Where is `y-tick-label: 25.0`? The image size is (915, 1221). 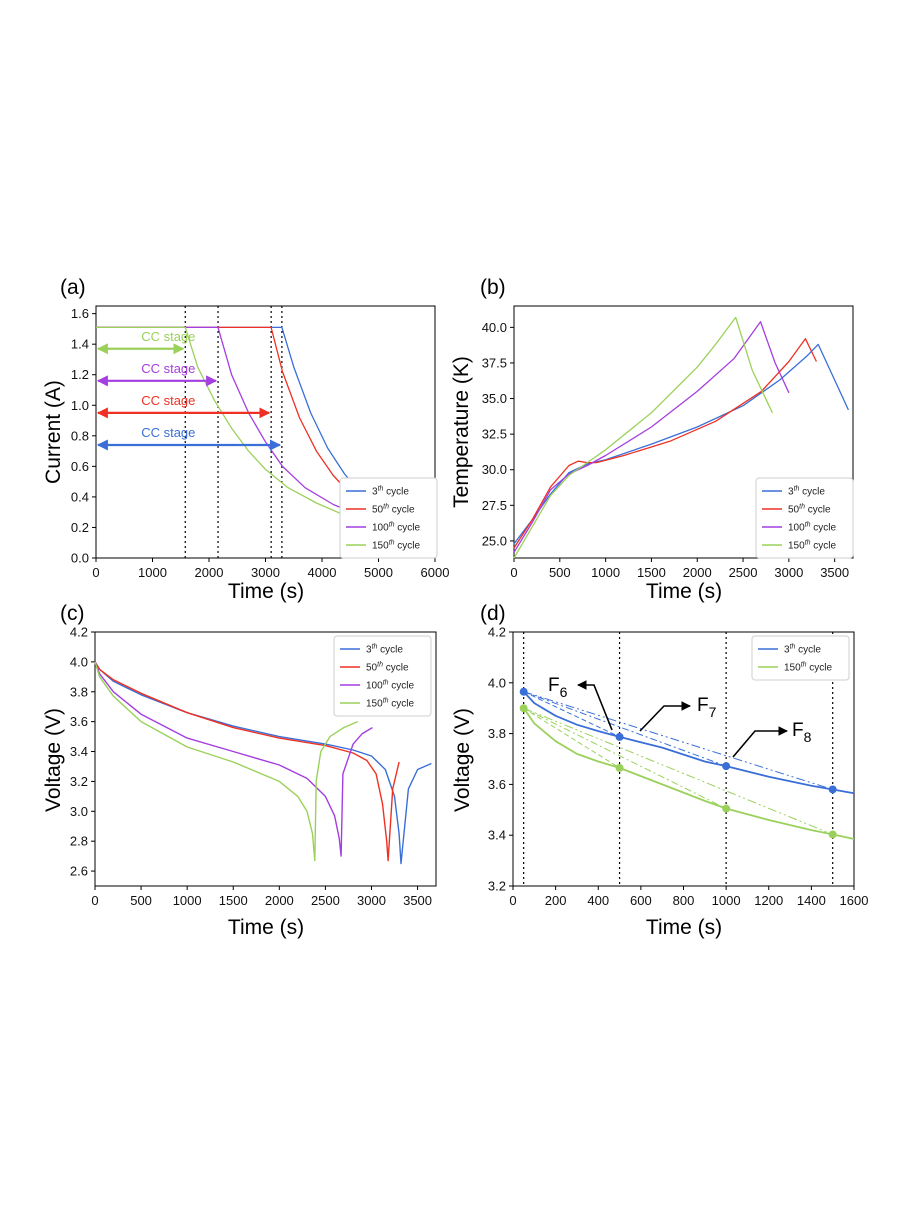
y-tick-label: 25.0 is located at coordinates (494, 540).